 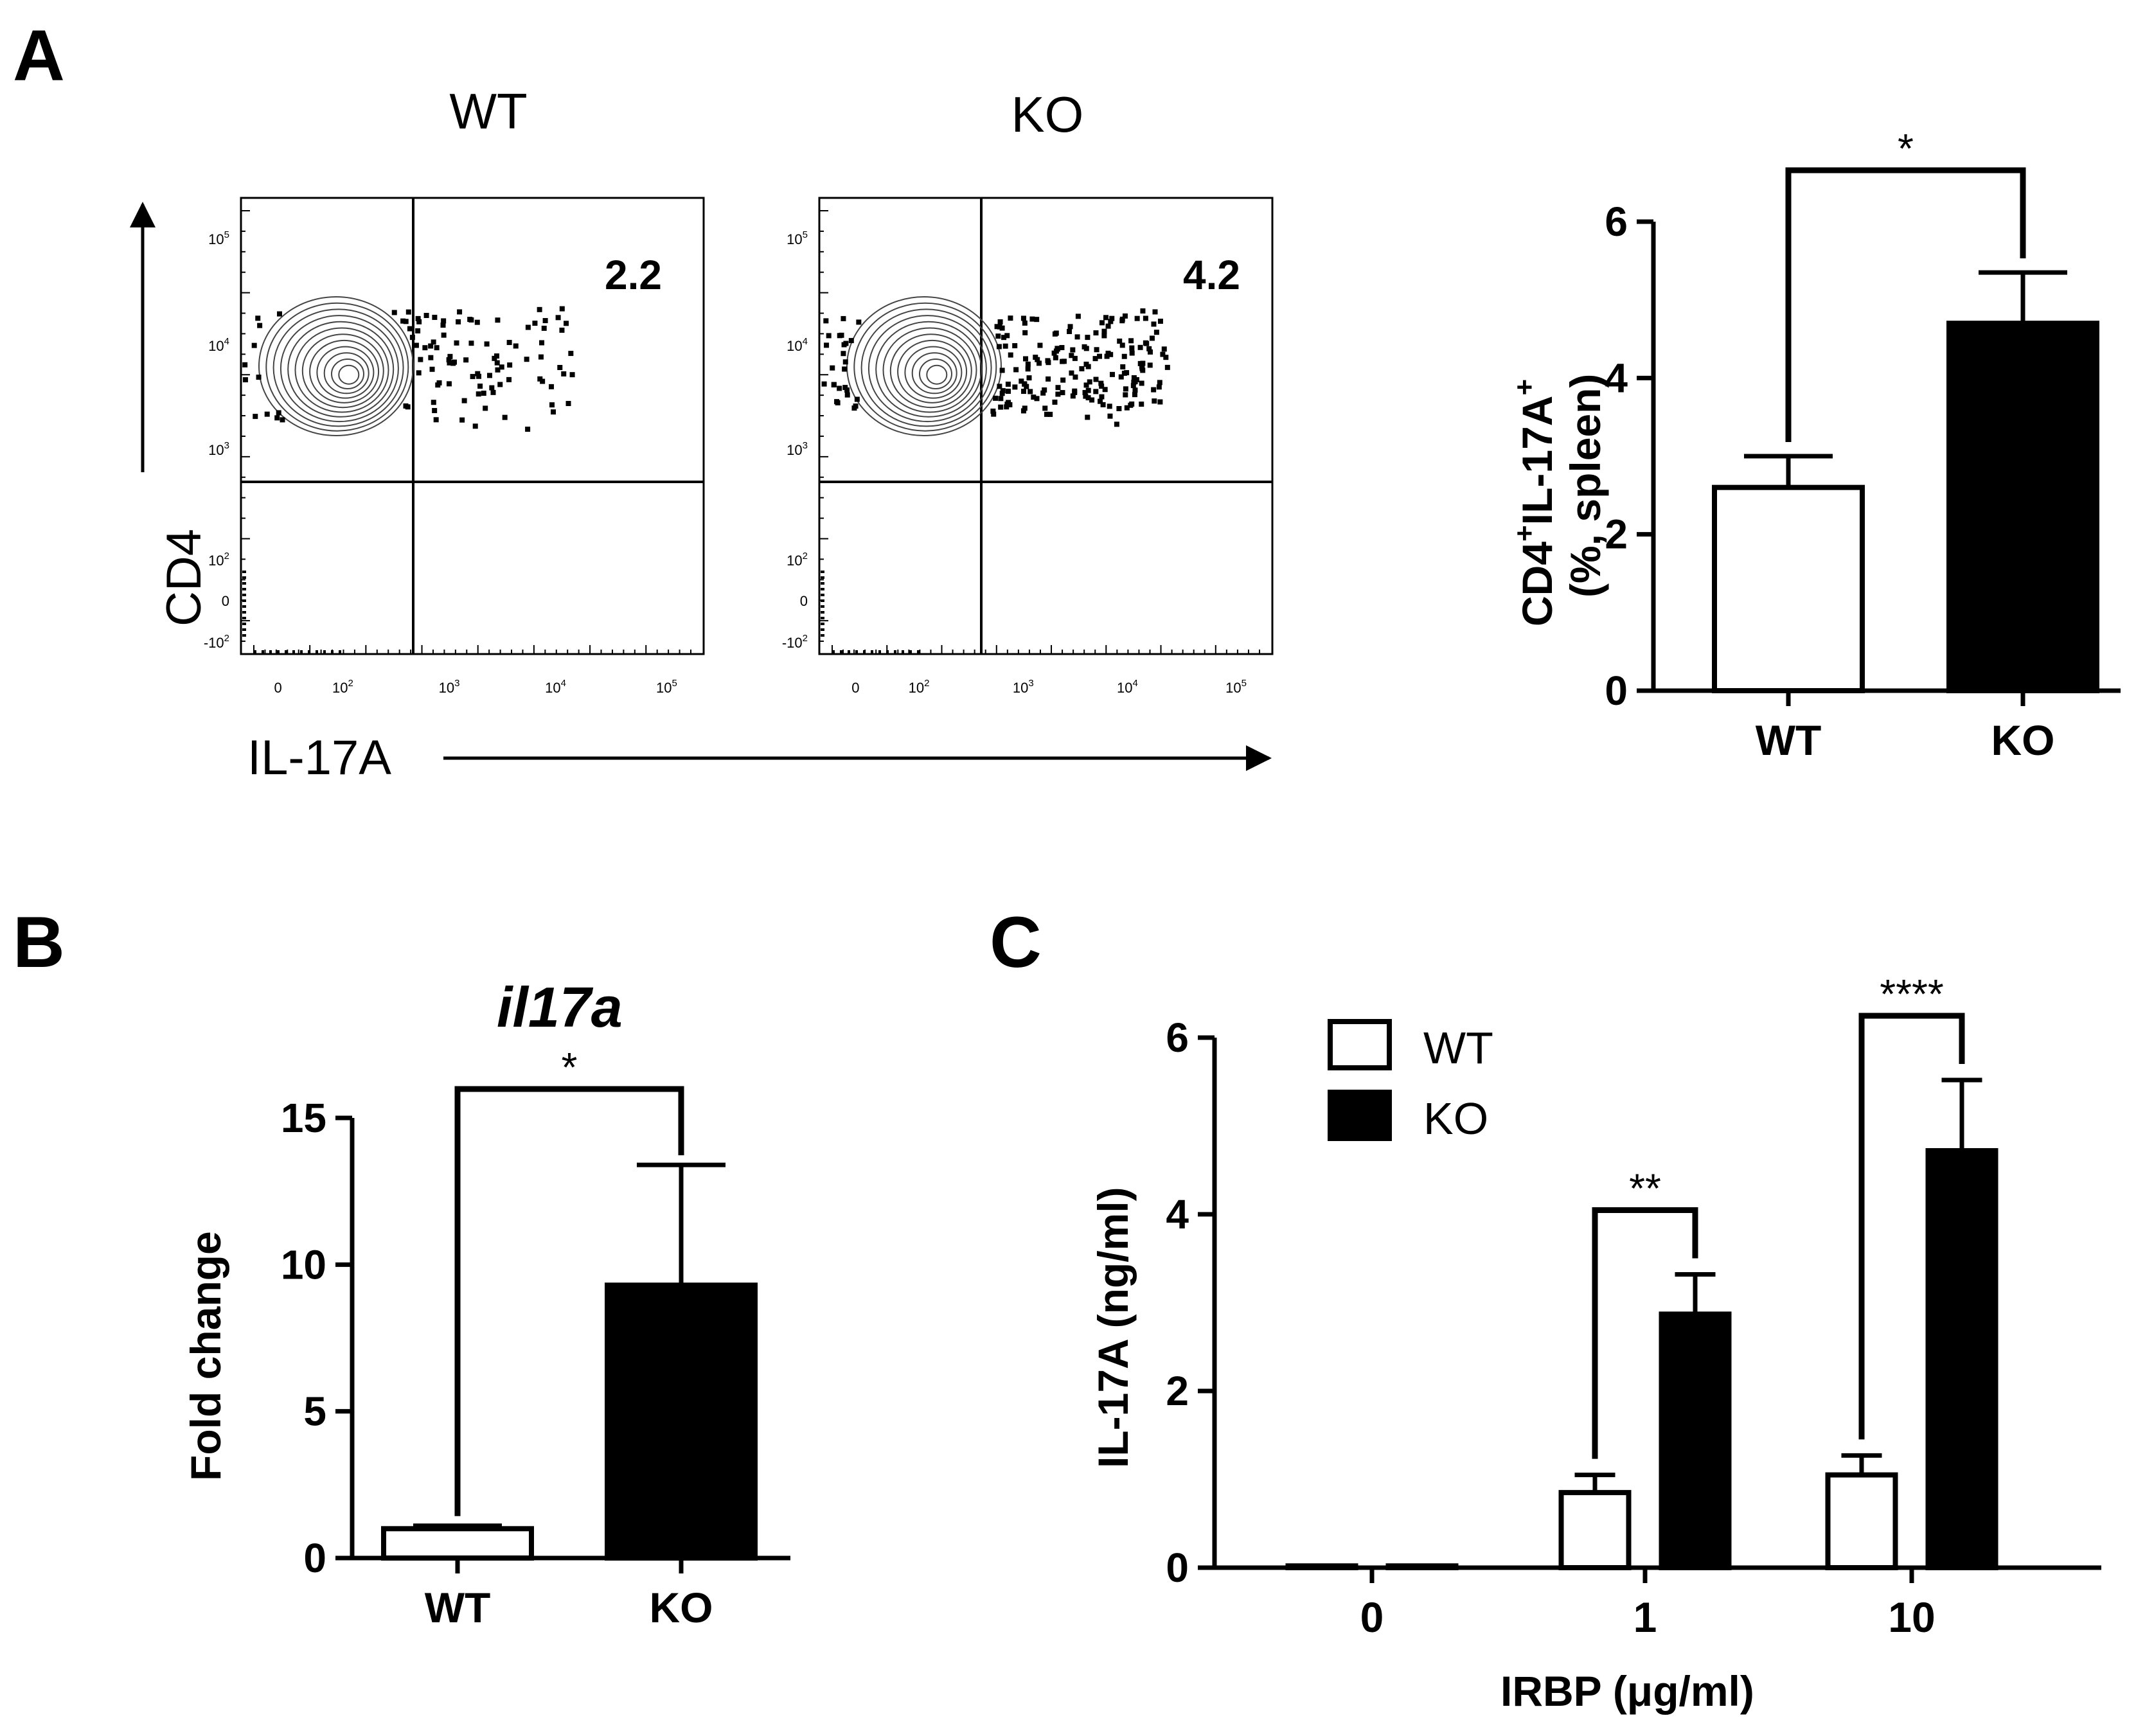 I want to click on flow-plot-frame, so click(x=472, y=426).